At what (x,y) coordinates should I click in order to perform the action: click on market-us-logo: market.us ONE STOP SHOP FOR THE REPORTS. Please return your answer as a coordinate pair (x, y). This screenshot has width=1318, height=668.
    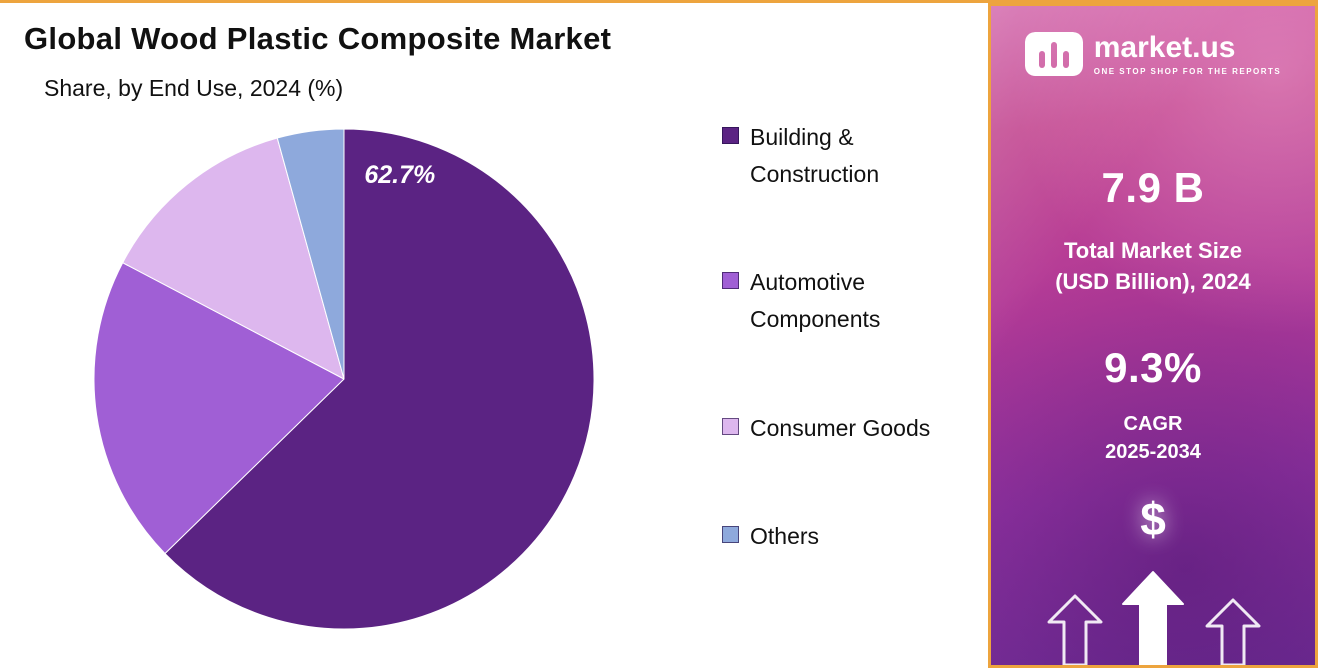
    Looking at the image, I should click on (1153, 53).